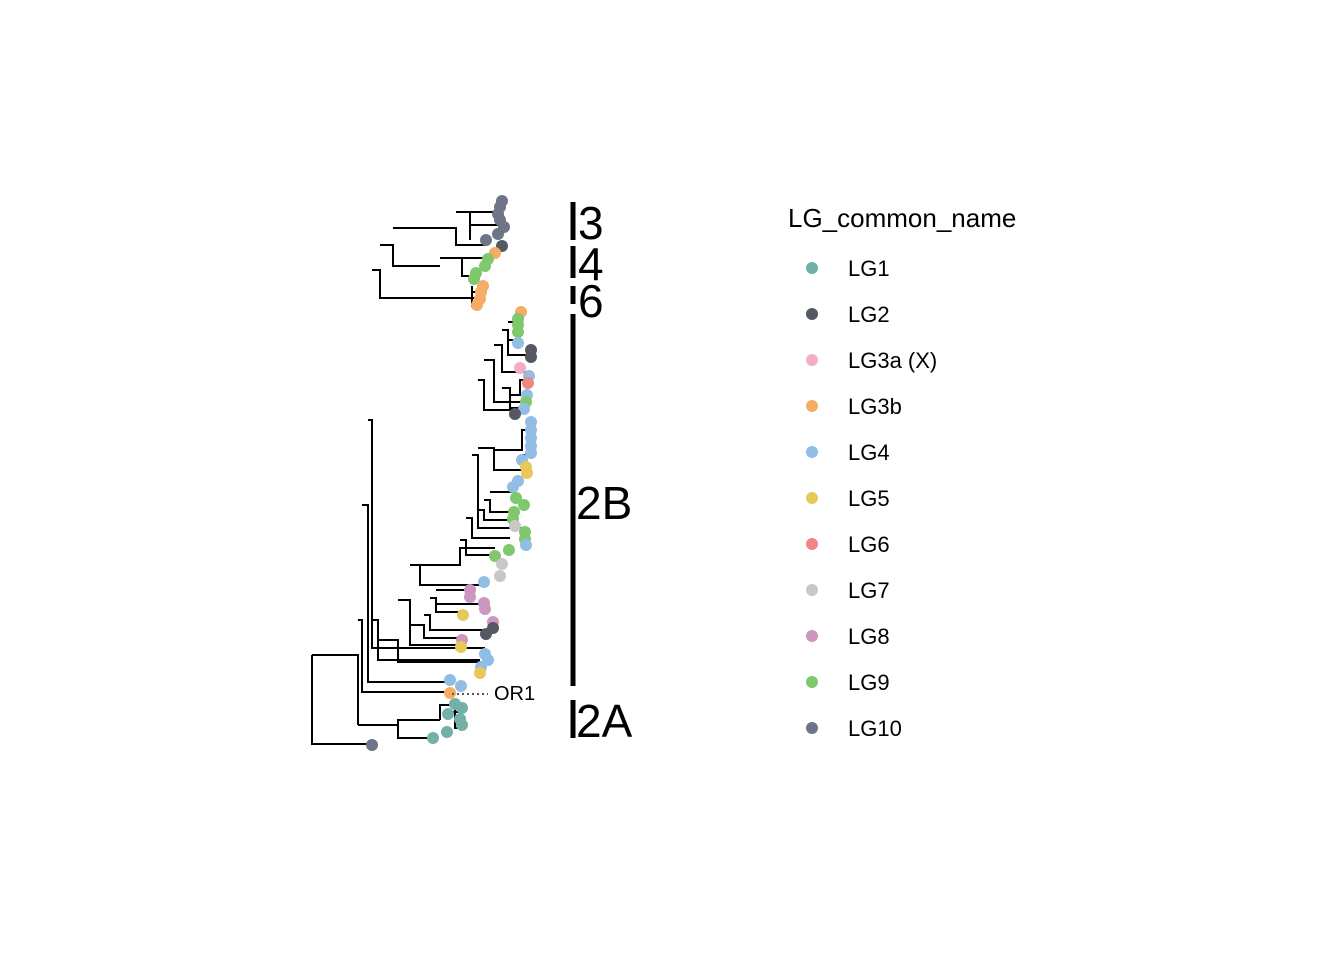 The image size is (1344, 960). I want to click on clade-label-2b: 2B, so click(604, 503).